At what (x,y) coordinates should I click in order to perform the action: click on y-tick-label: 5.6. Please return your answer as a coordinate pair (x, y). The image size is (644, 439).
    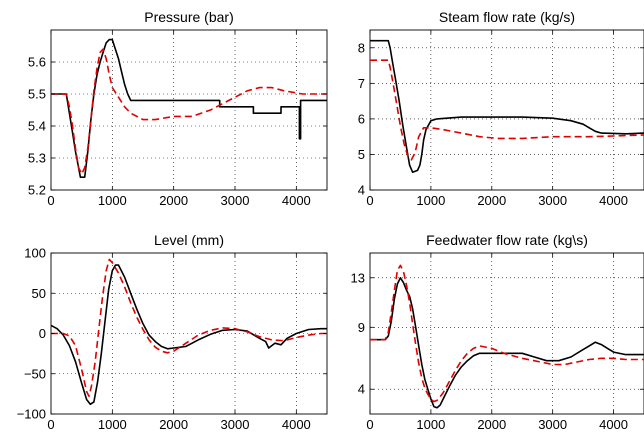
    Looking at the image, I should click on (37, 62).